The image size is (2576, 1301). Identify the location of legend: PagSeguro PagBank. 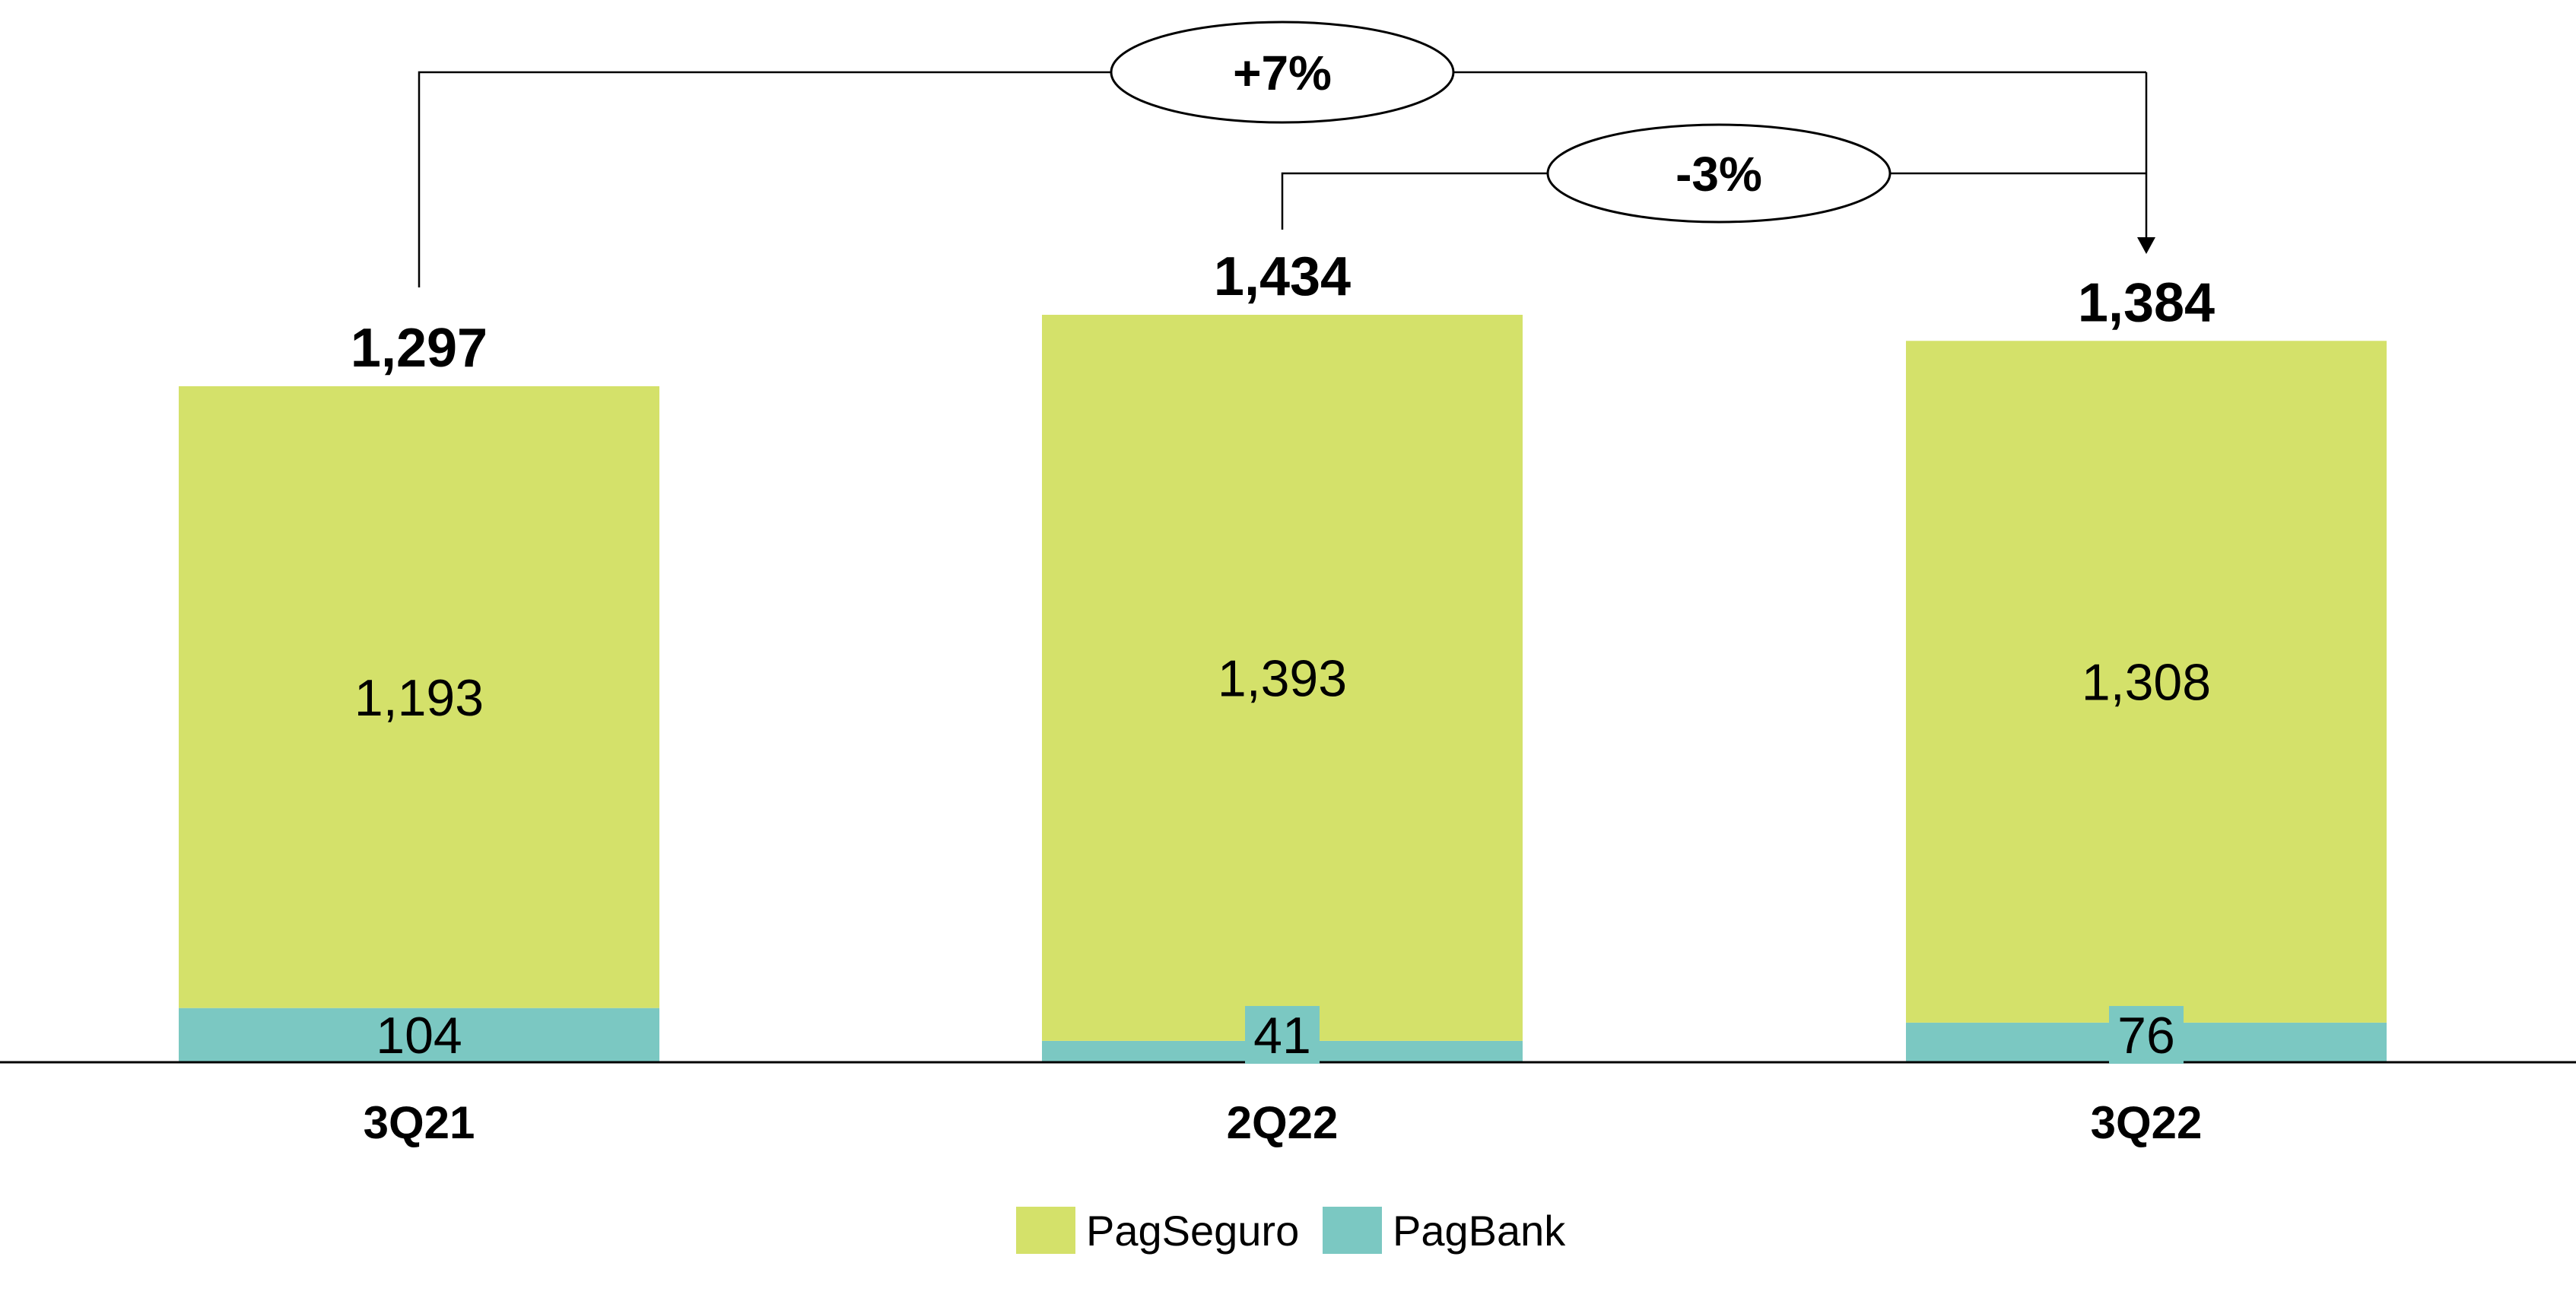
(1291, 1231).